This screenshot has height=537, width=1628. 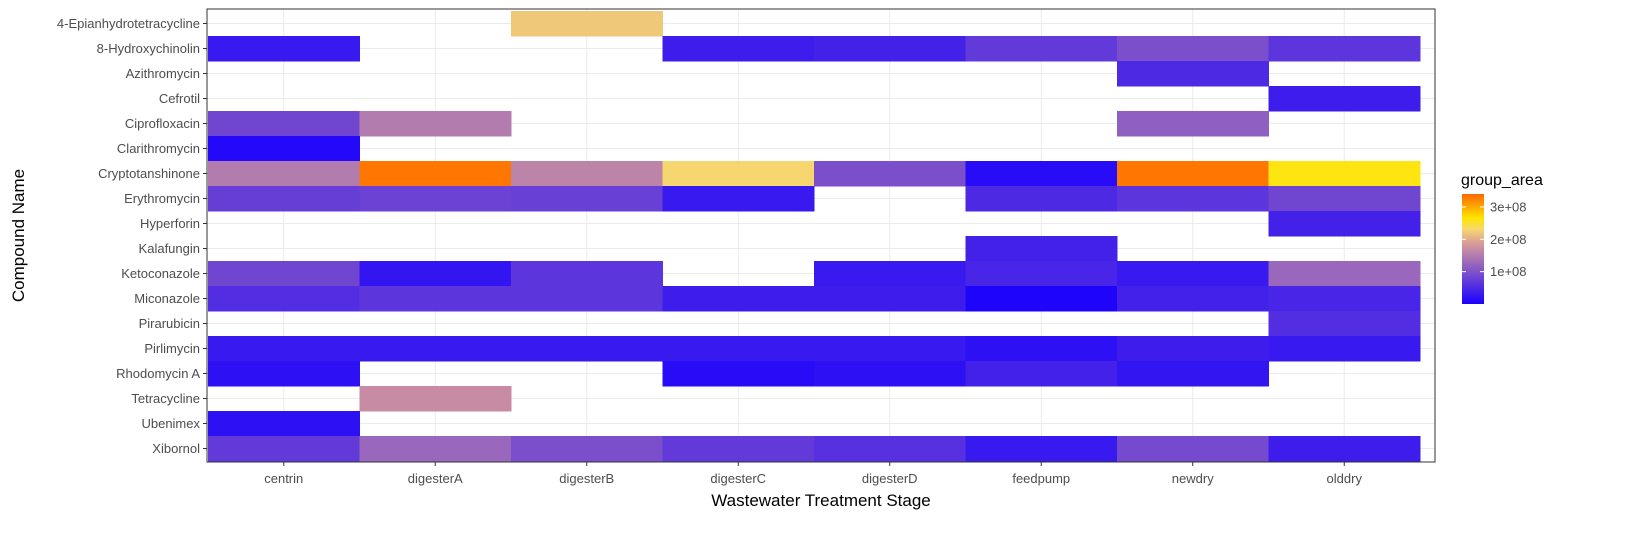 I want to click on x-tick-label: digesterA, so click(x=435, y=478).